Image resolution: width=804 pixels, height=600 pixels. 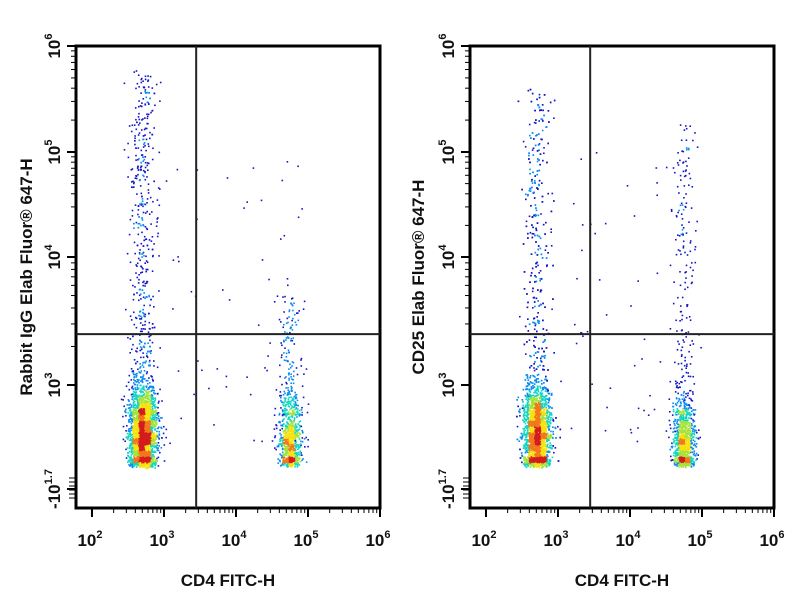 What do you see at coordinates (53, 384) in the screenshot?
I see `y-tick-label: 103` at bounding box center [53, 384].